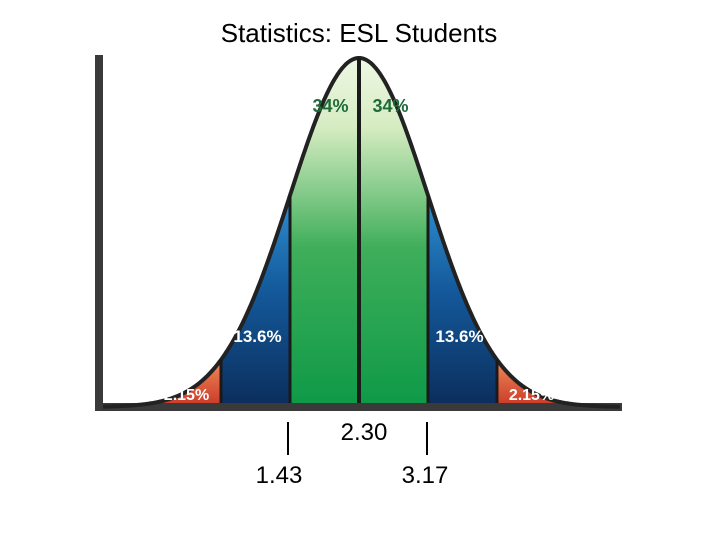 The image size is (720, 540). What do you see at coordinates (186, 395) in the screenshot?
I see `band-label-0: 2.15%` at bounding box center [186, 395].